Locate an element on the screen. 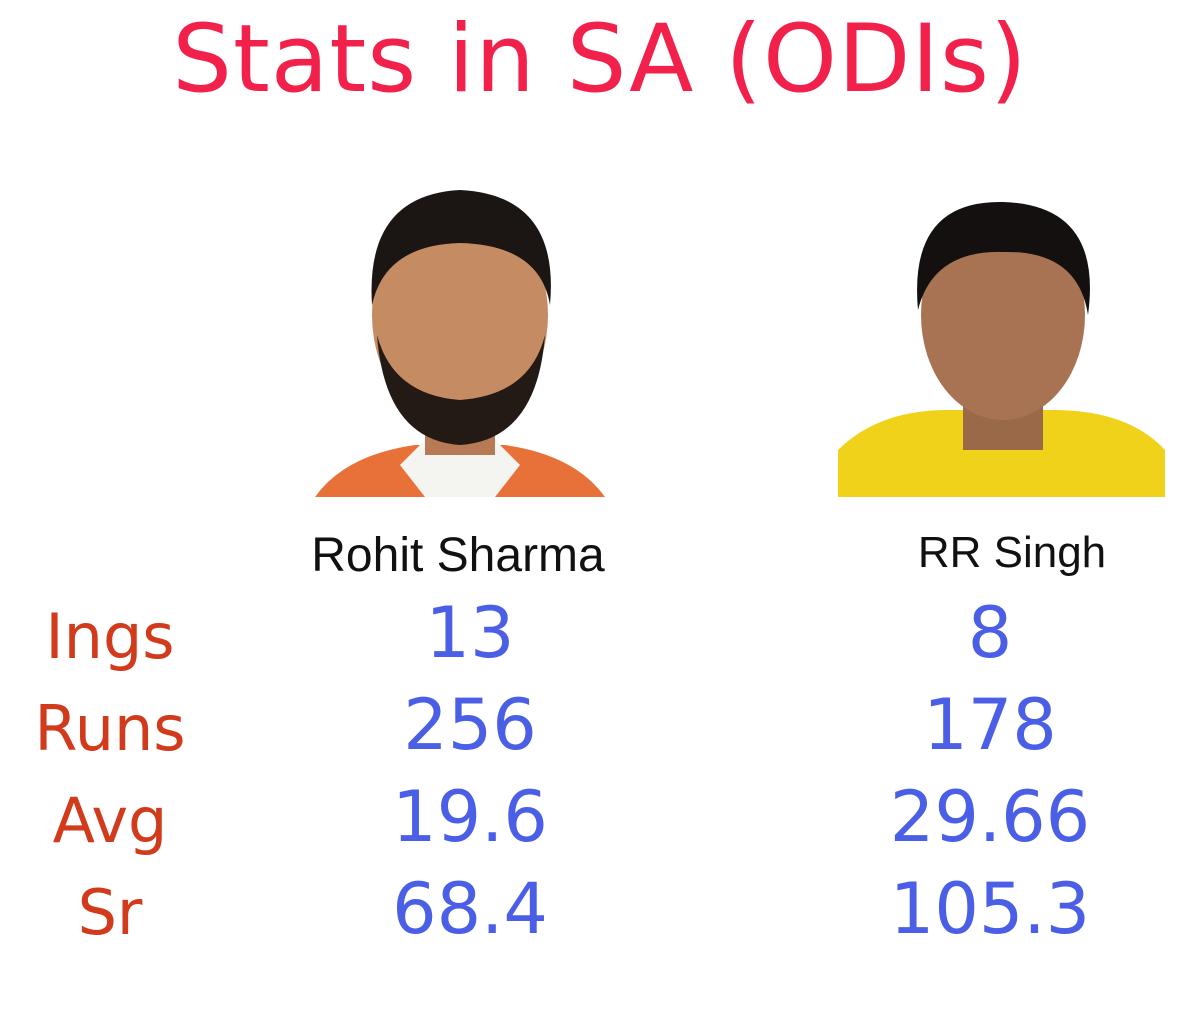  title: Stats in SA (ODIs) is located at coordinates (600, 59).